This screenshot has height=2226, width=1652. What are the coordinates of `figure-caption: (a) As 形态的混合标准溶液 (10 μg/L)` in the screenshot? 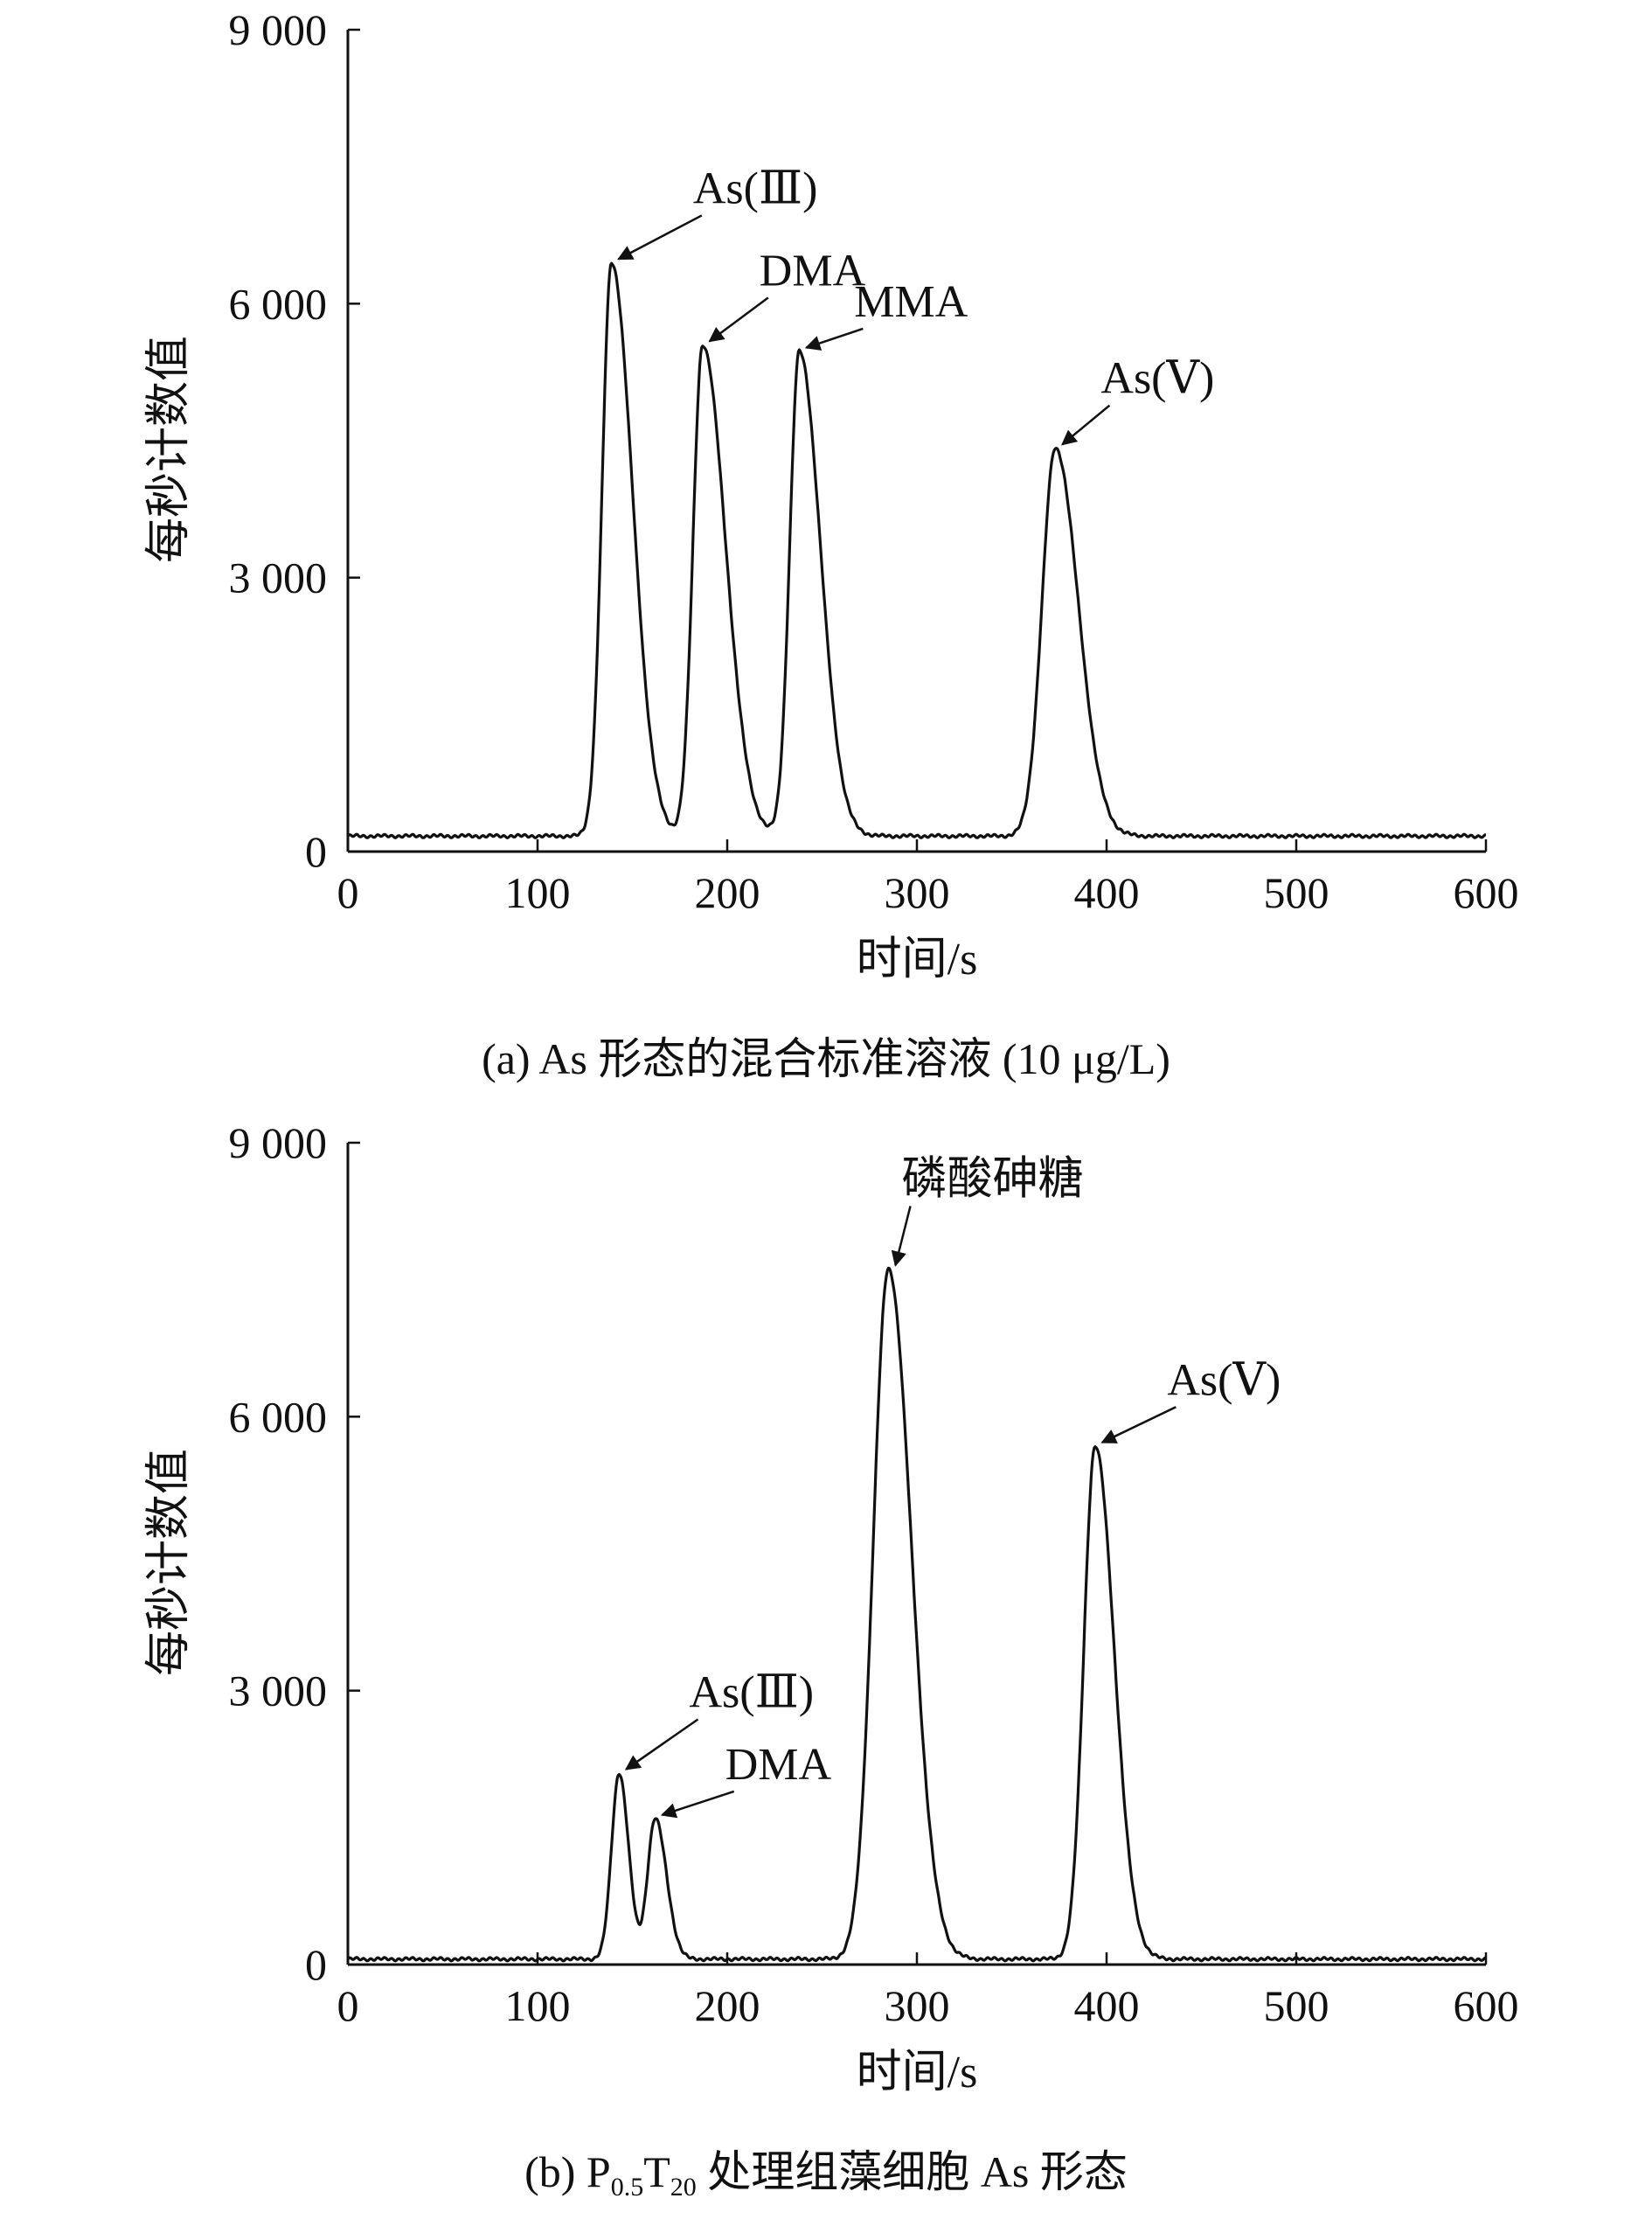 It's located at (826, 1058).